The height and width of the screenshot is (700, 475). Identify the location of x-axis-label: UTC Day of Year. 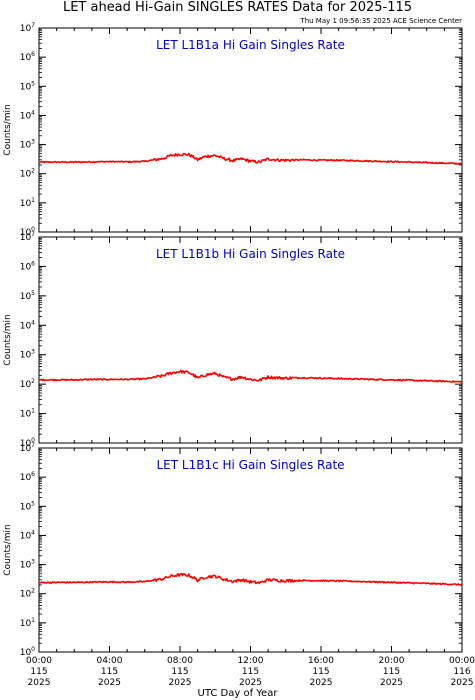
(237, 693).